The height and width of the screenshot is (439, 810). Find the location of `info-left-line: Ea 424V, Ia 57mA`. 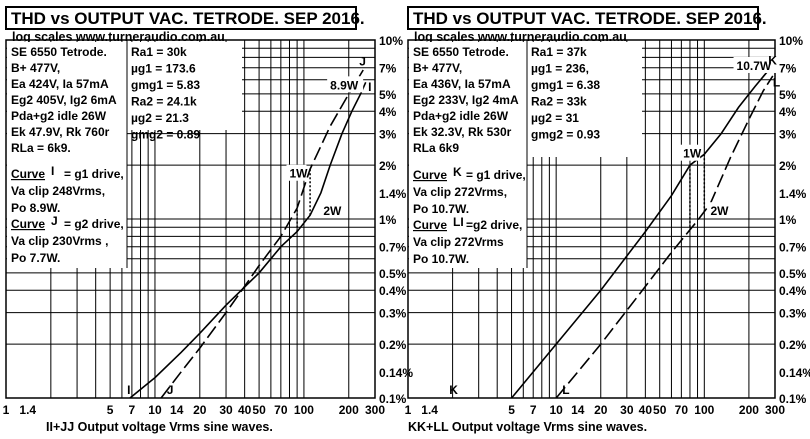

info-left-line: Ea 424V, Ia 57mA is located at coordinates (60, 84).